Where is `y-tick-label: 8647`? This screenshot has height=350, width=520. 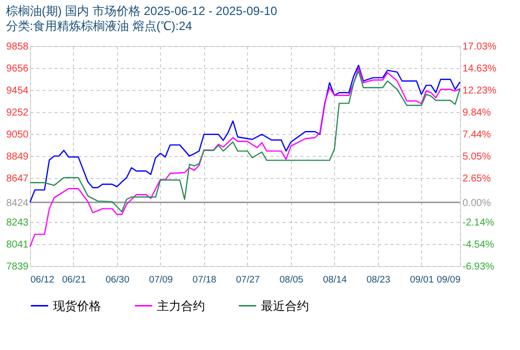
y-tick-label: 8647 is located at coordinates (17, 178).